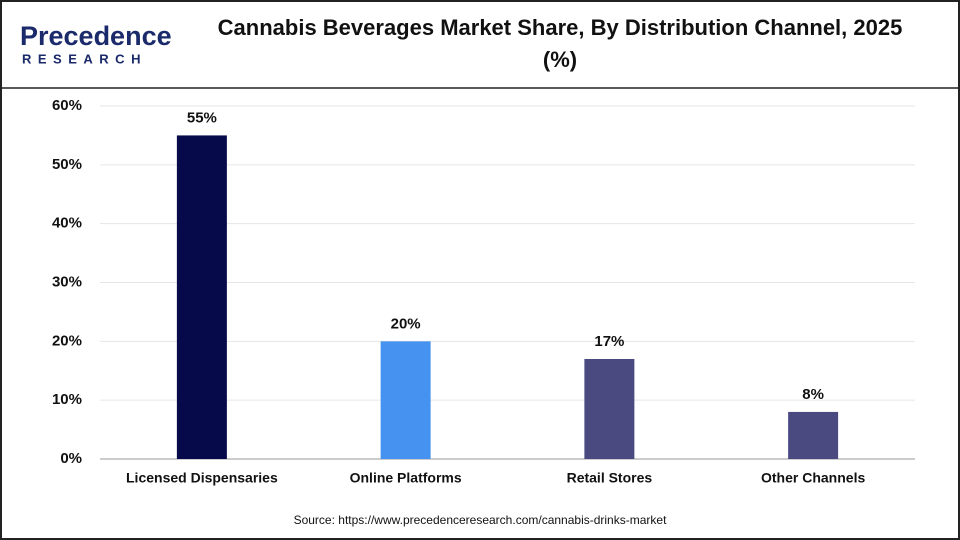 The image size is (960, 540). What do you see at coordinates (406, 478) in the screenshot?
I see `x-tick-label: Online Platforms` at bounding box center [406, 478].